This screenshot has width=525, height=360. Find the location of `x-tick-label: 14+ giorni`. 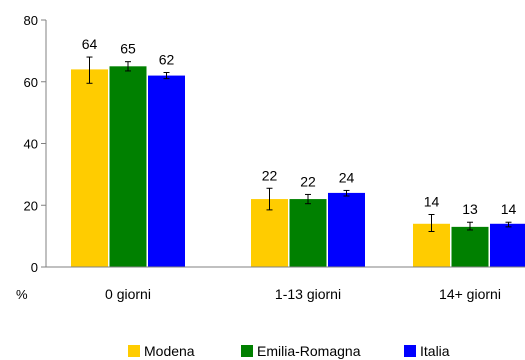

x-tick-label: 14+ giorni is located at coordinates (470, 294).